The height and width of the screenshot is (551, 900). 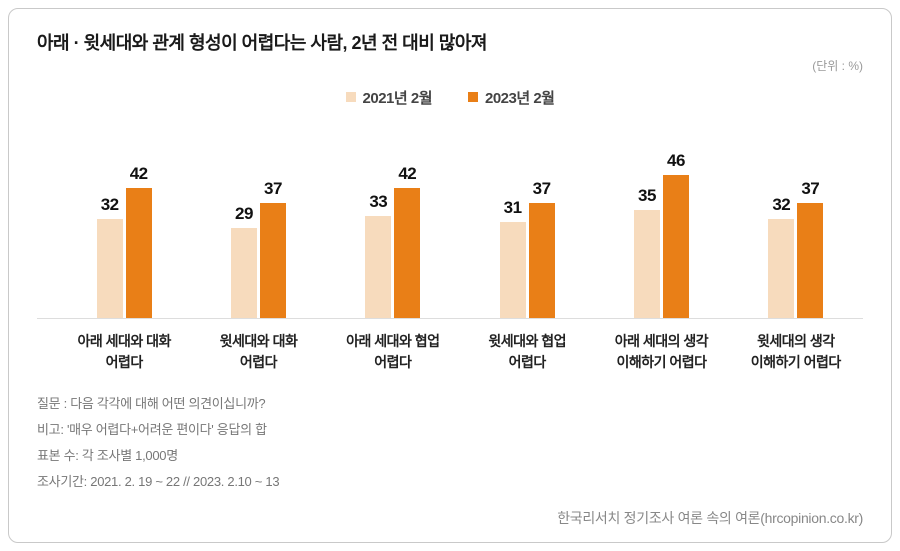 What do you see at coordinates (244, 214) in the screenshot?
I see `bar-value-label: 29` at bounding box center [244, 214].